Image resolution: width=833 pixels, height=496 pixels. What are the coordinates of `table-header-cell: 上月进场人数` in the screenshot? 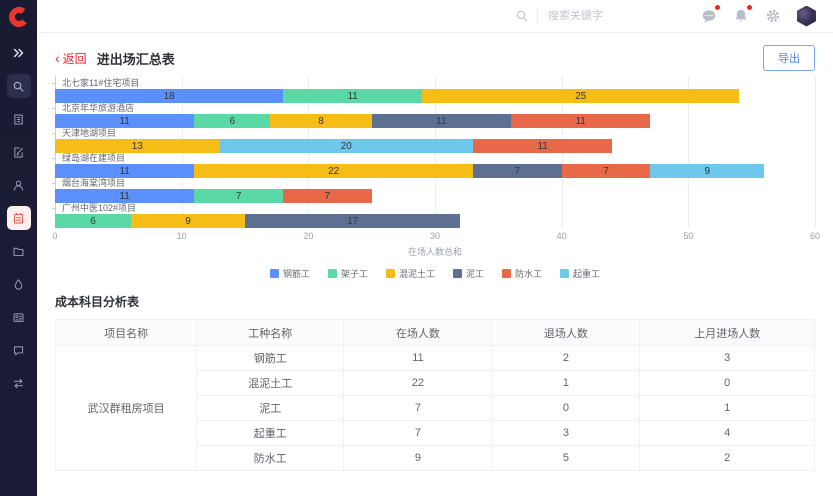 It's located at (727, 332).